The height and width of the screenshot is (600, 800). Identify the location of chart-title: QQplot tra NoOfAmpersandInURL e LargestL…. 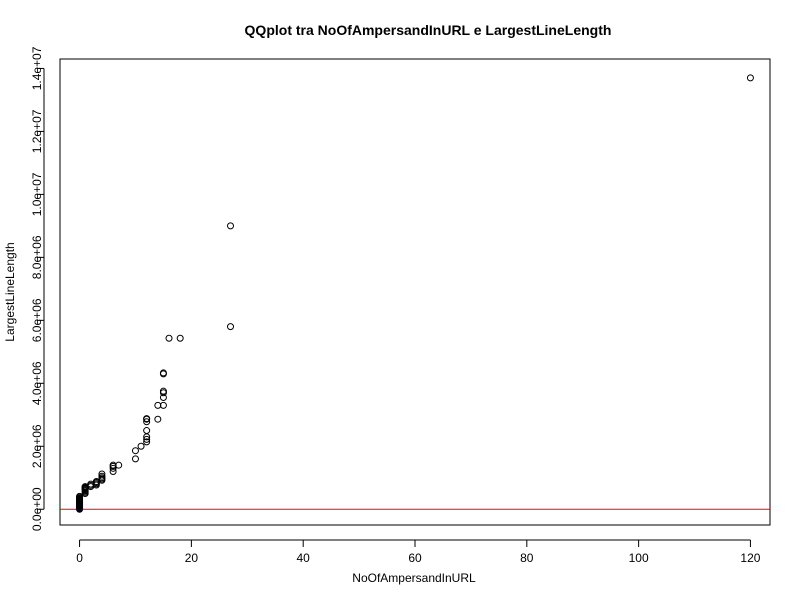
(428, 30).